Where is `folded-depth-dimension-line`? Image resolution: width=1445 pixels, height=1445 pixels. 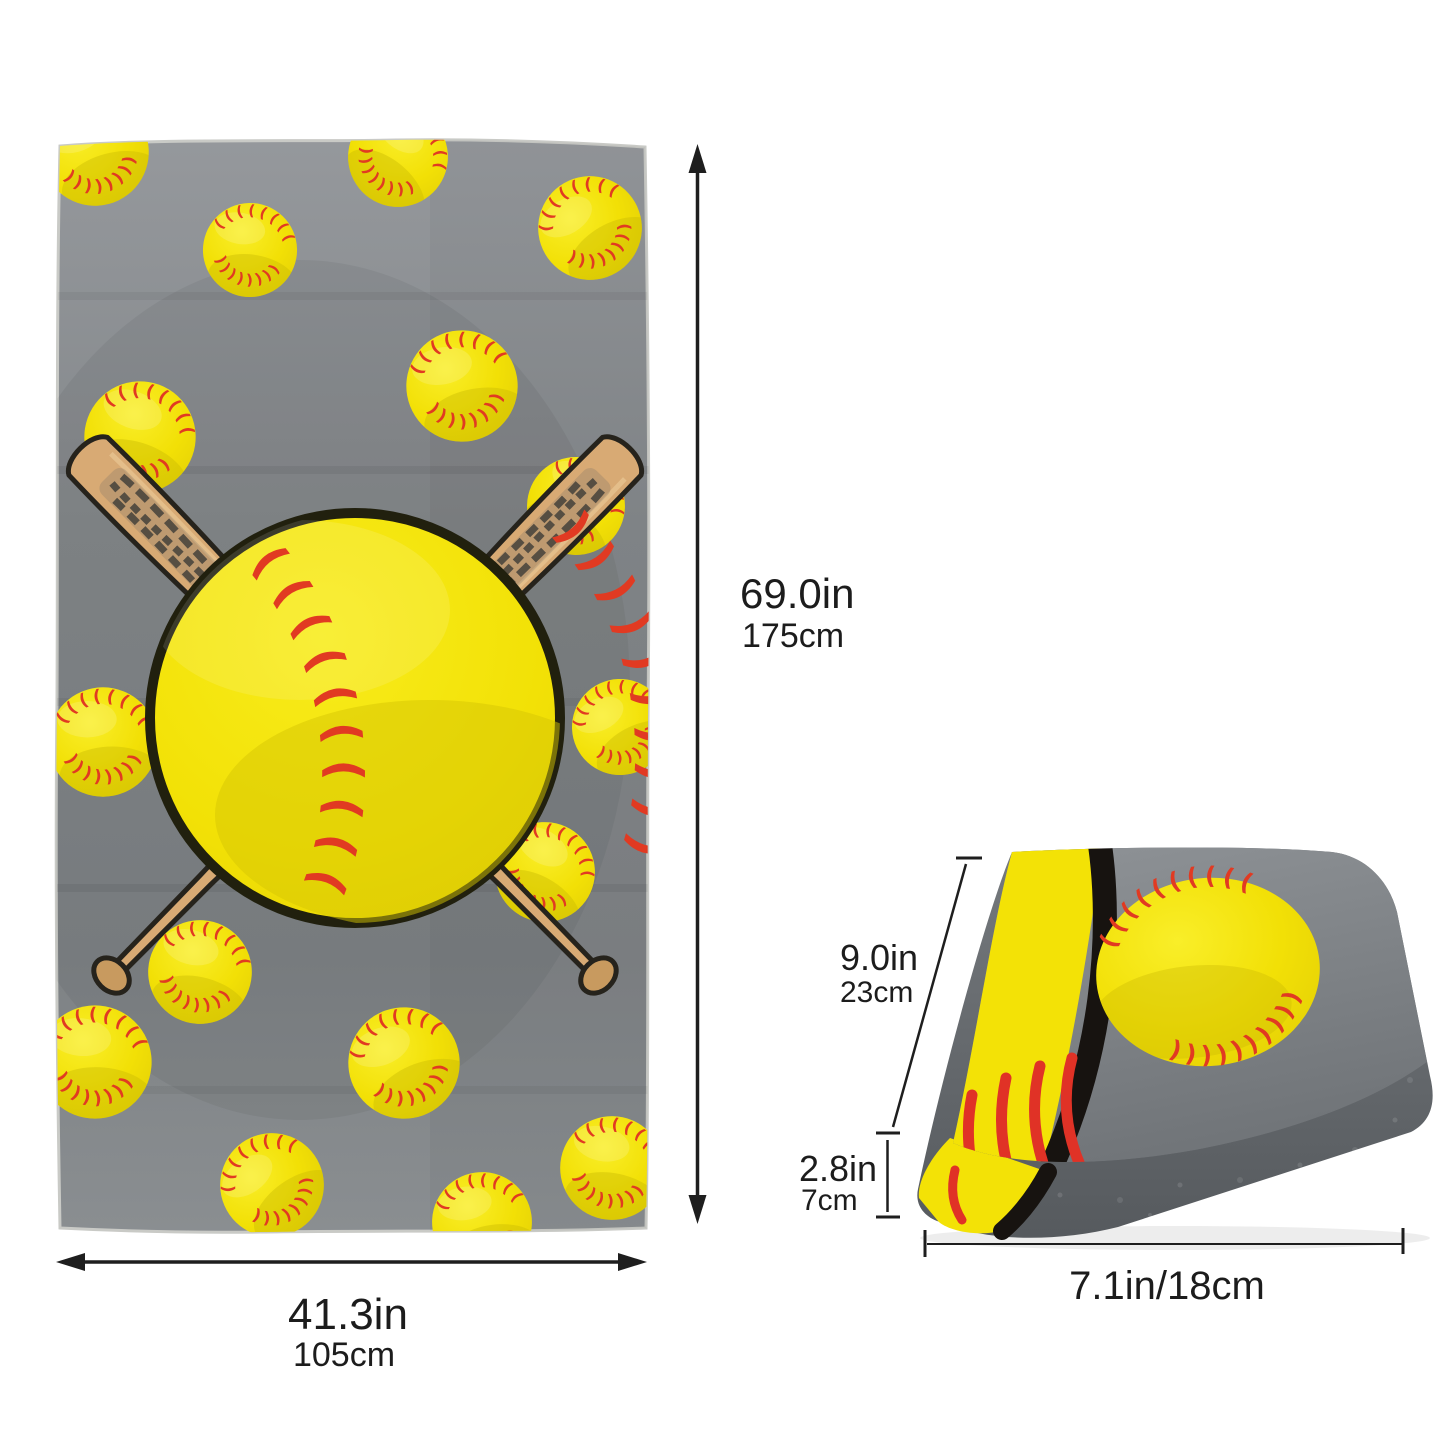
folded-depth-dimension-line is located at coordinates (929, 995).